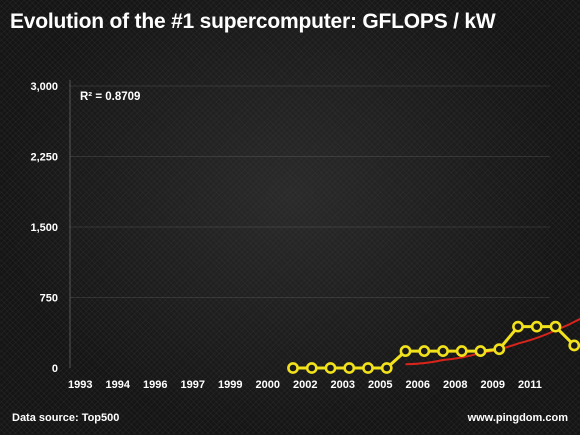  Describe the element at coordinates (343, 385) in the screenshot. I see `x-tick-label: 2003` at that location.